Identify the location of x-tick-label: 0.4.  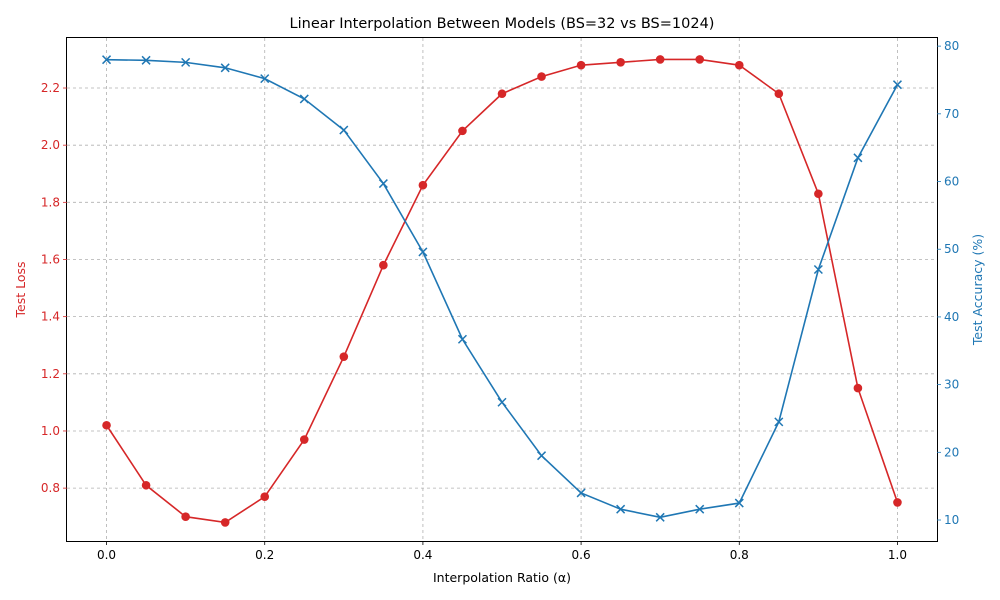
(422, 555).